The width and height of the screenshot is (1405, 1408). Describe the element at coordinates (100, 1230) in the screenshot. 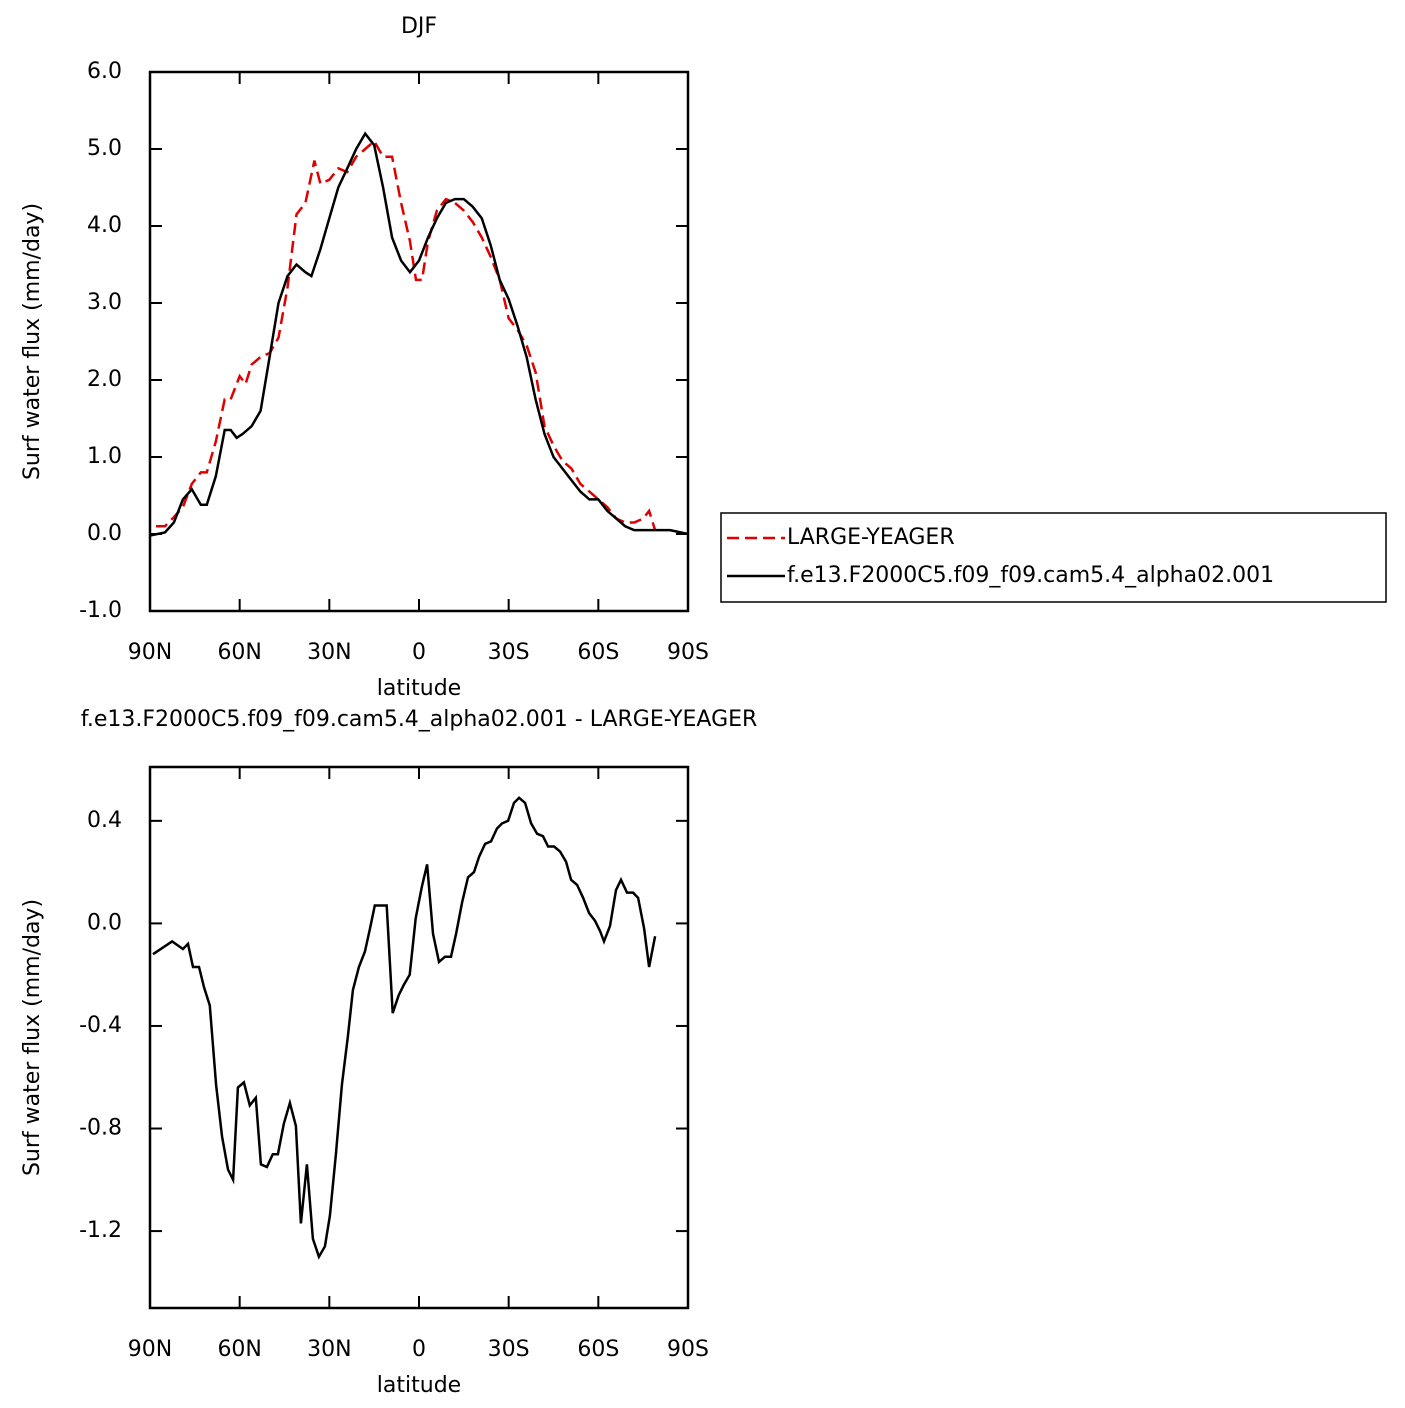

I see `y-tick-label: -1.2` at that location.